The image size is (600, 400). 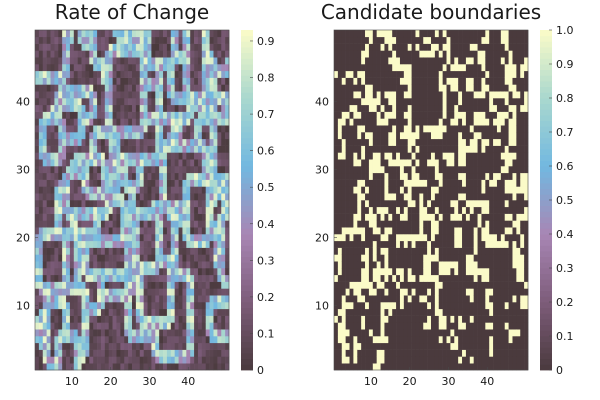 I want to click on left-chart-title: Rate of Change, so click(x=132, y=12).